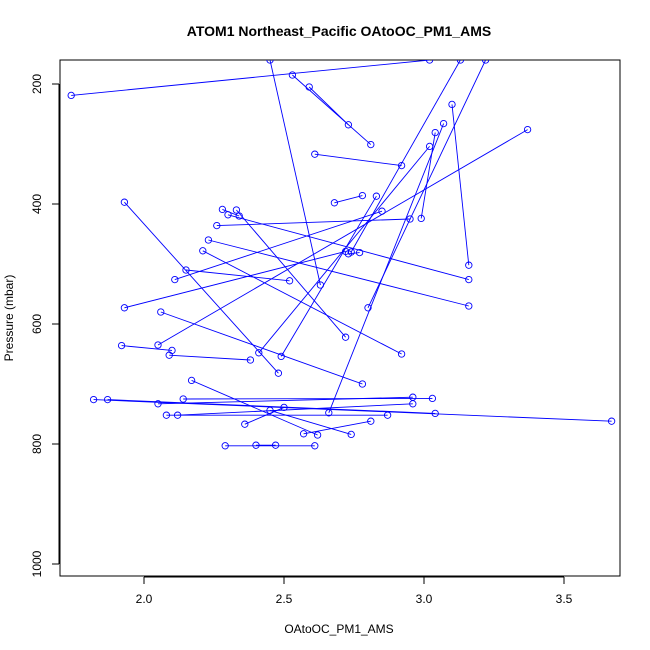 Image resolution: width=650 pixels, height=650 pixels. What do you see at coordinates (339, 31) in the screenshot?
I see `chart-title: ATOM1 Northeast_Pacific OAtoOC_PM1_AMS` at bounding box center [339, 31].